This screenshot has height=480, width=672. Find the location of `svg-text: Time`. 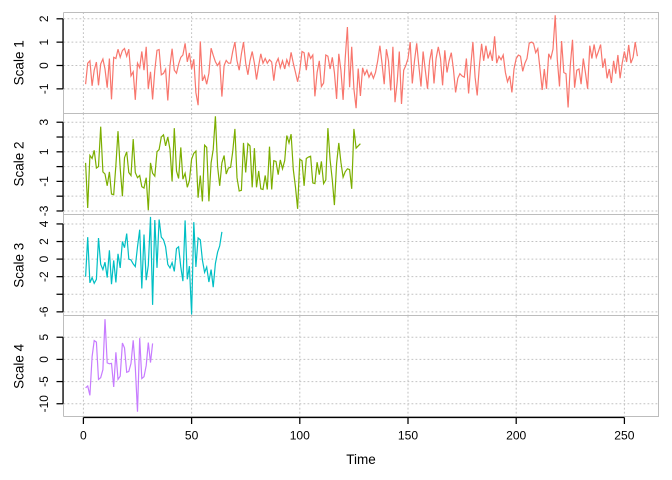

svg-text: Time is located at coordinates (361, 459).